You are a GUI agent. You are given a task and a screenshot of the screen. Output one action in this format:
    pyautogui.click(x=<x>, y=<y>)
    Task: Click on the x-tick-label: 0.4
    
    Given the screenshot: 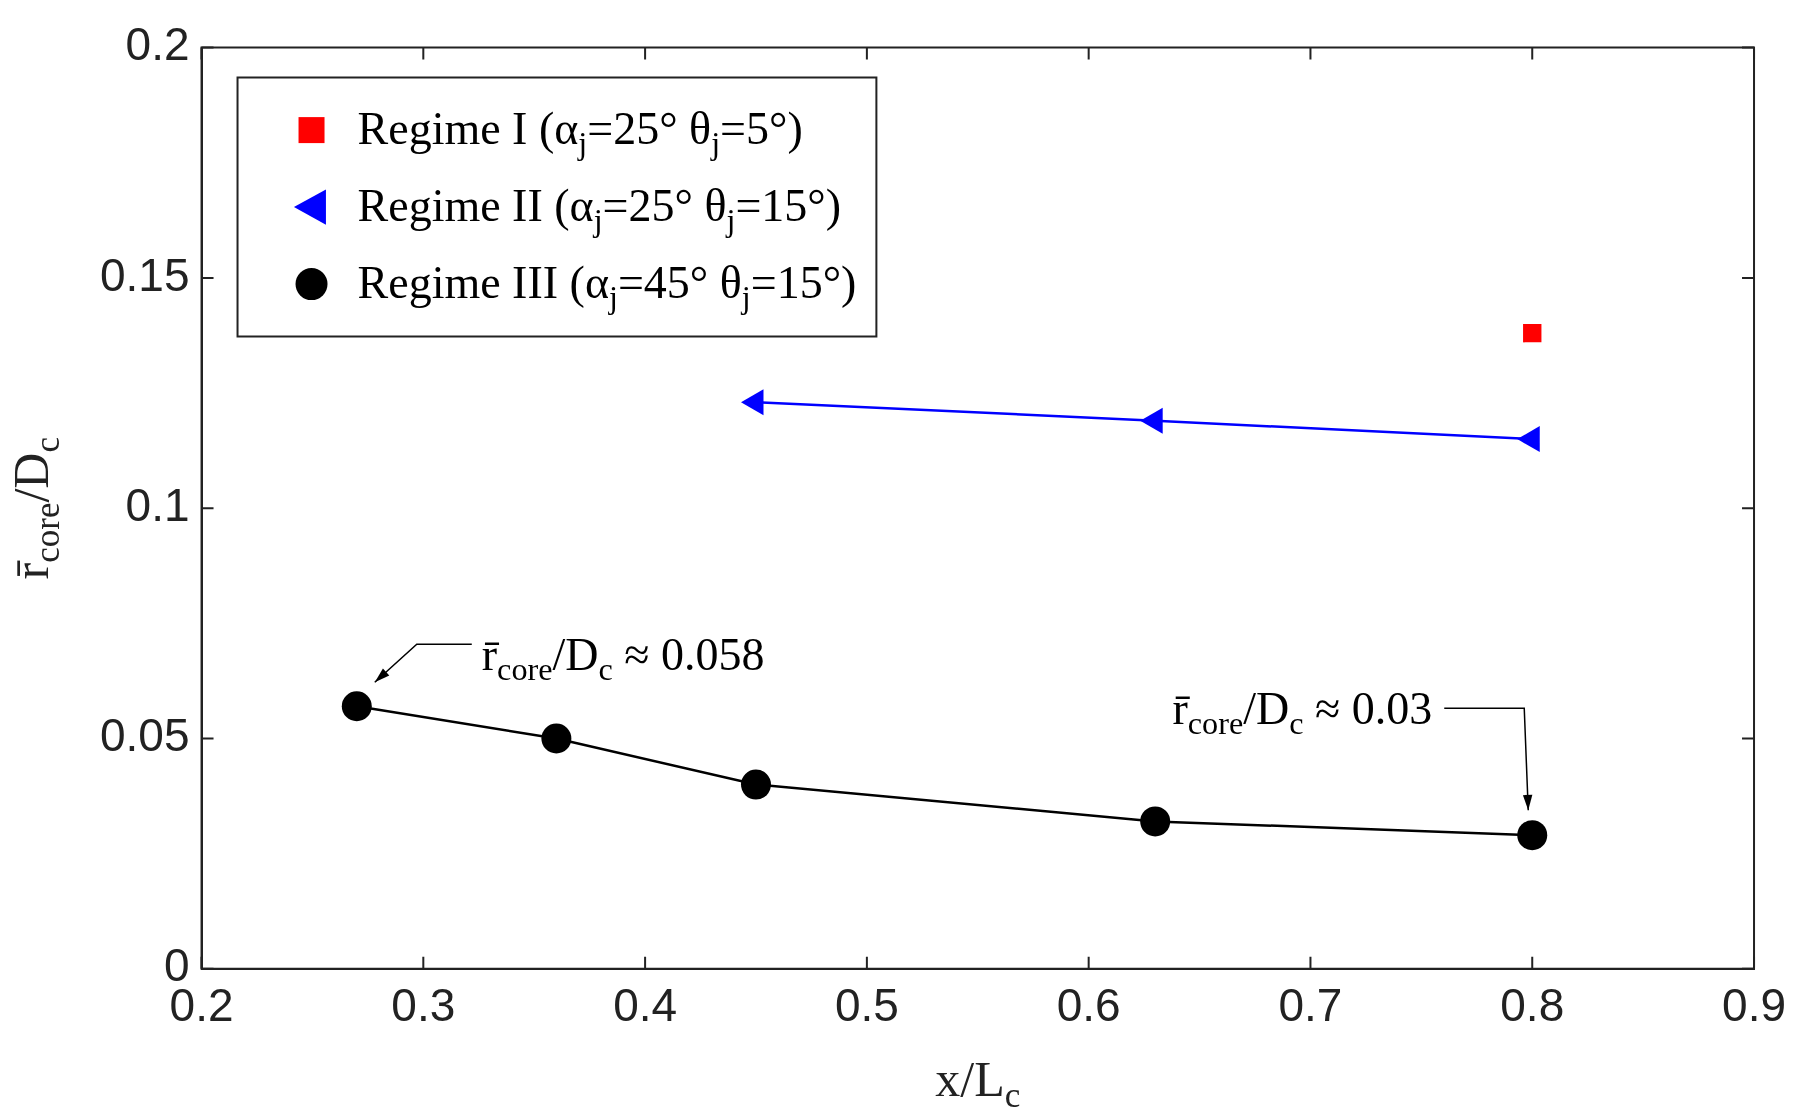 What is the action you would take?
    pyautogui.click(x=645, y=1005)
    